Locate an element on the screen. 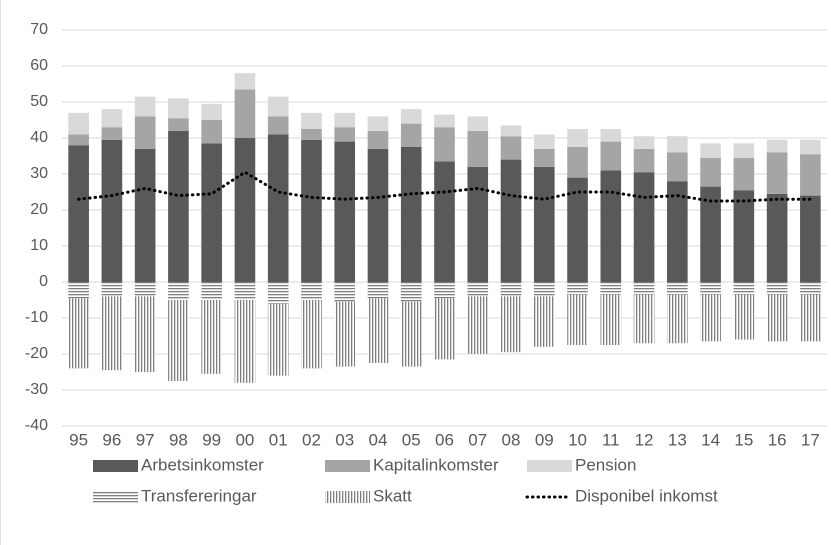 This screenshot has width=831, height=545. x-tick-label: 15 is located at coordinates (743, 439).